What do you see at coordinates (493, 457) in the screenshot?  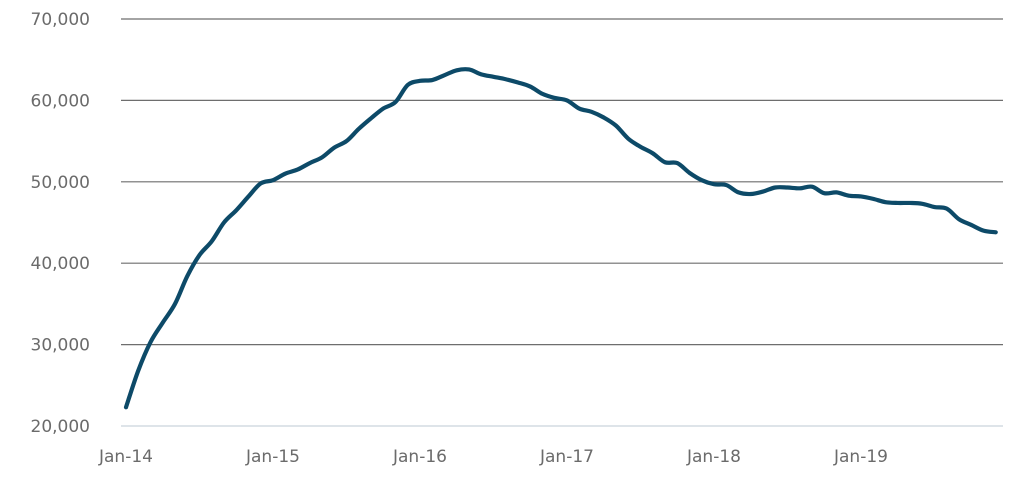 I see `x-axis: Jan-14 Jan-15 Jan-16 Jan-17 Jan-18 Jan-19` at bounding box center [493, 457].